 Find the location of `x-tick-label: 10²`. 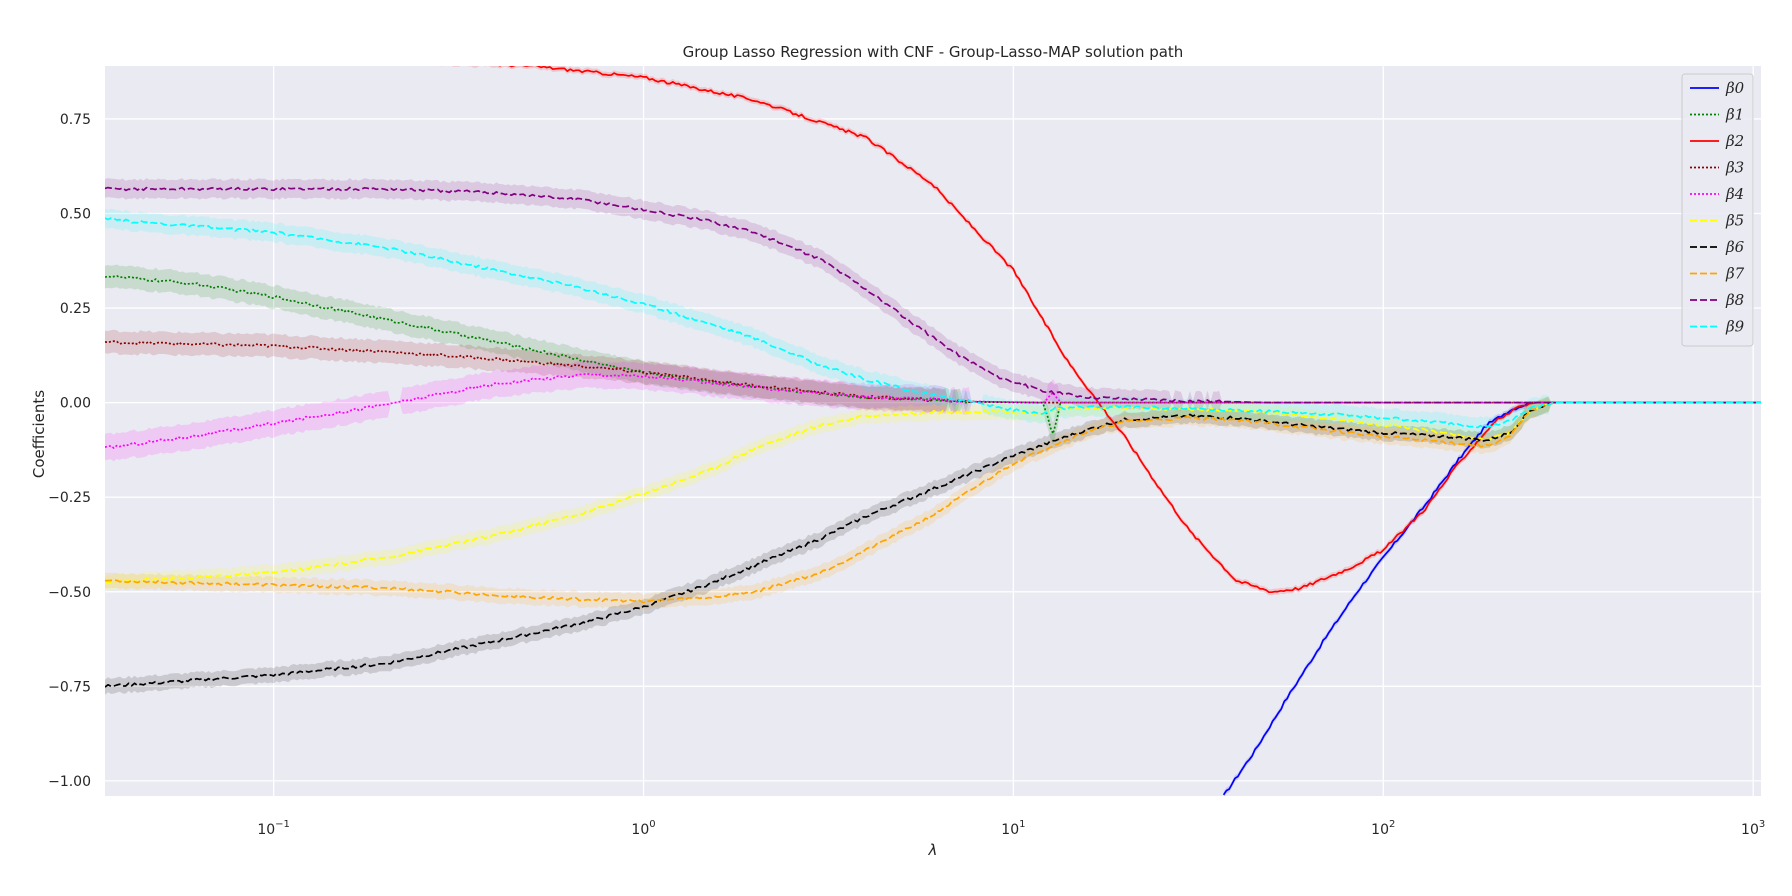

x-tick-label: 10² is located at coordinates (1383, 828).